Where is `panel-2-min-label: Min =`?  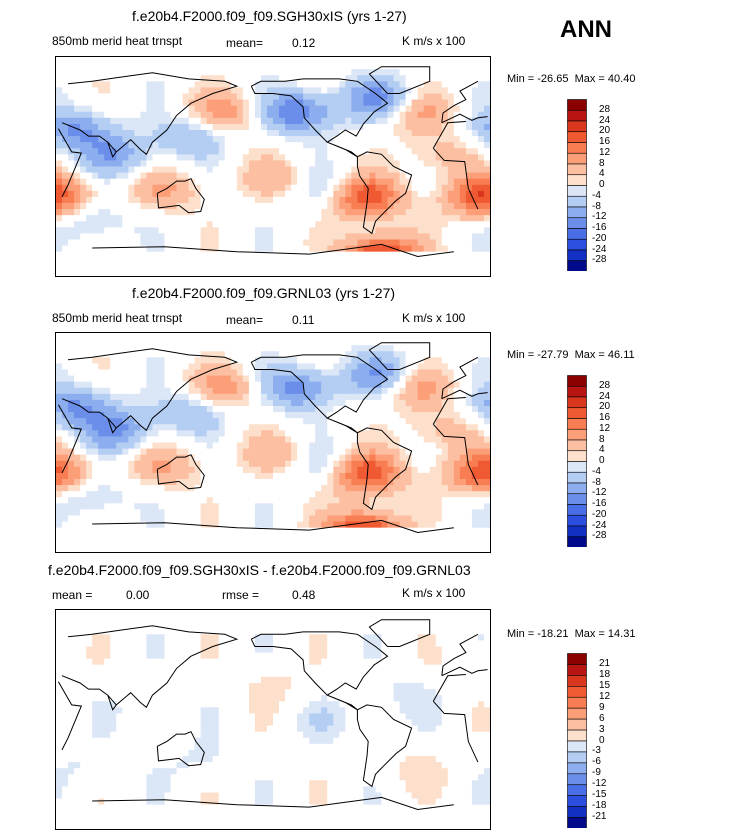 panel-2-min-label: Min = is located at coordinates (522, 355).